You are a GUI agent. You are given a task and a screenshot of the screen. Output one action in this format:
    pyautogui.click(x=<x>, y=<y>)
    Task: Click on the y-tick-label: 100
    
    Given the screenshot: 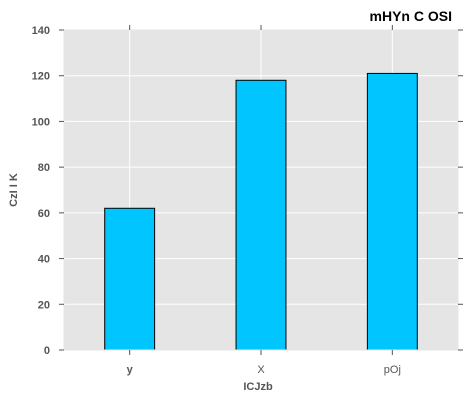 What is the action you would take?
    pyautogui.click(x=41, y=122)
    